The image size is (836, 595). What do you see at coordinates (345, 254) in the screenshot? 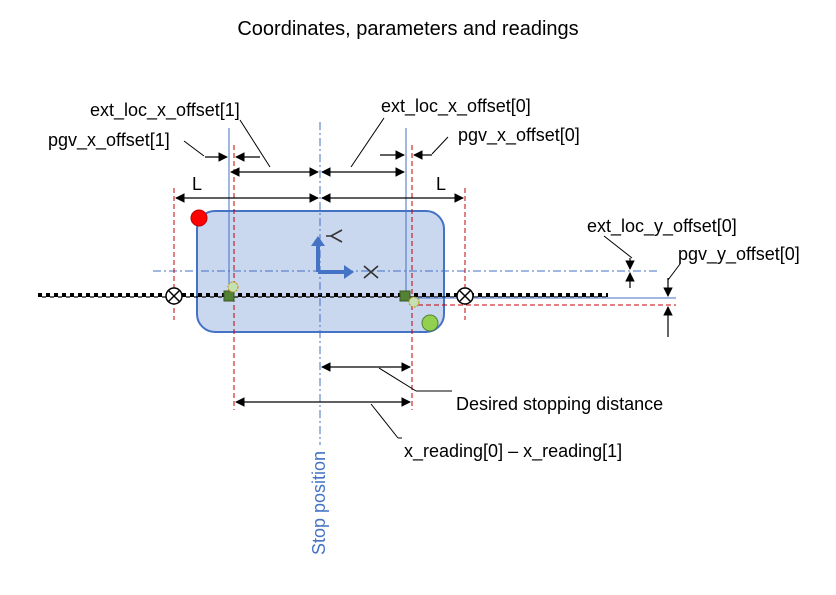
I see `vehicle-axes-icon` at bounding box center [345, 254].